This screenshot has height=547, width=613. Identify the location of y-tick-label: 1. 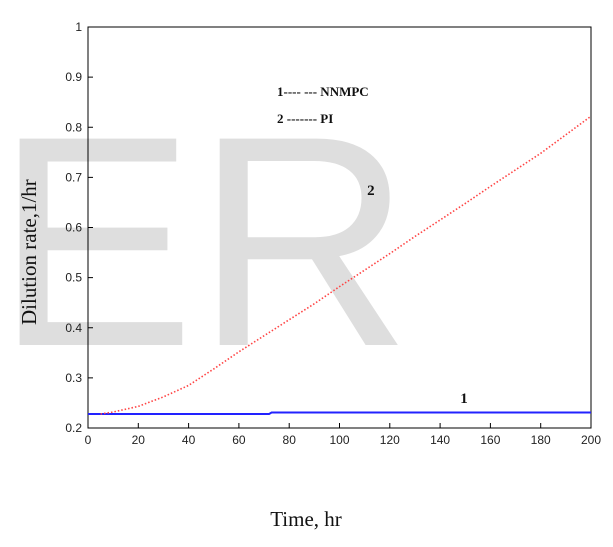
(78, 27).